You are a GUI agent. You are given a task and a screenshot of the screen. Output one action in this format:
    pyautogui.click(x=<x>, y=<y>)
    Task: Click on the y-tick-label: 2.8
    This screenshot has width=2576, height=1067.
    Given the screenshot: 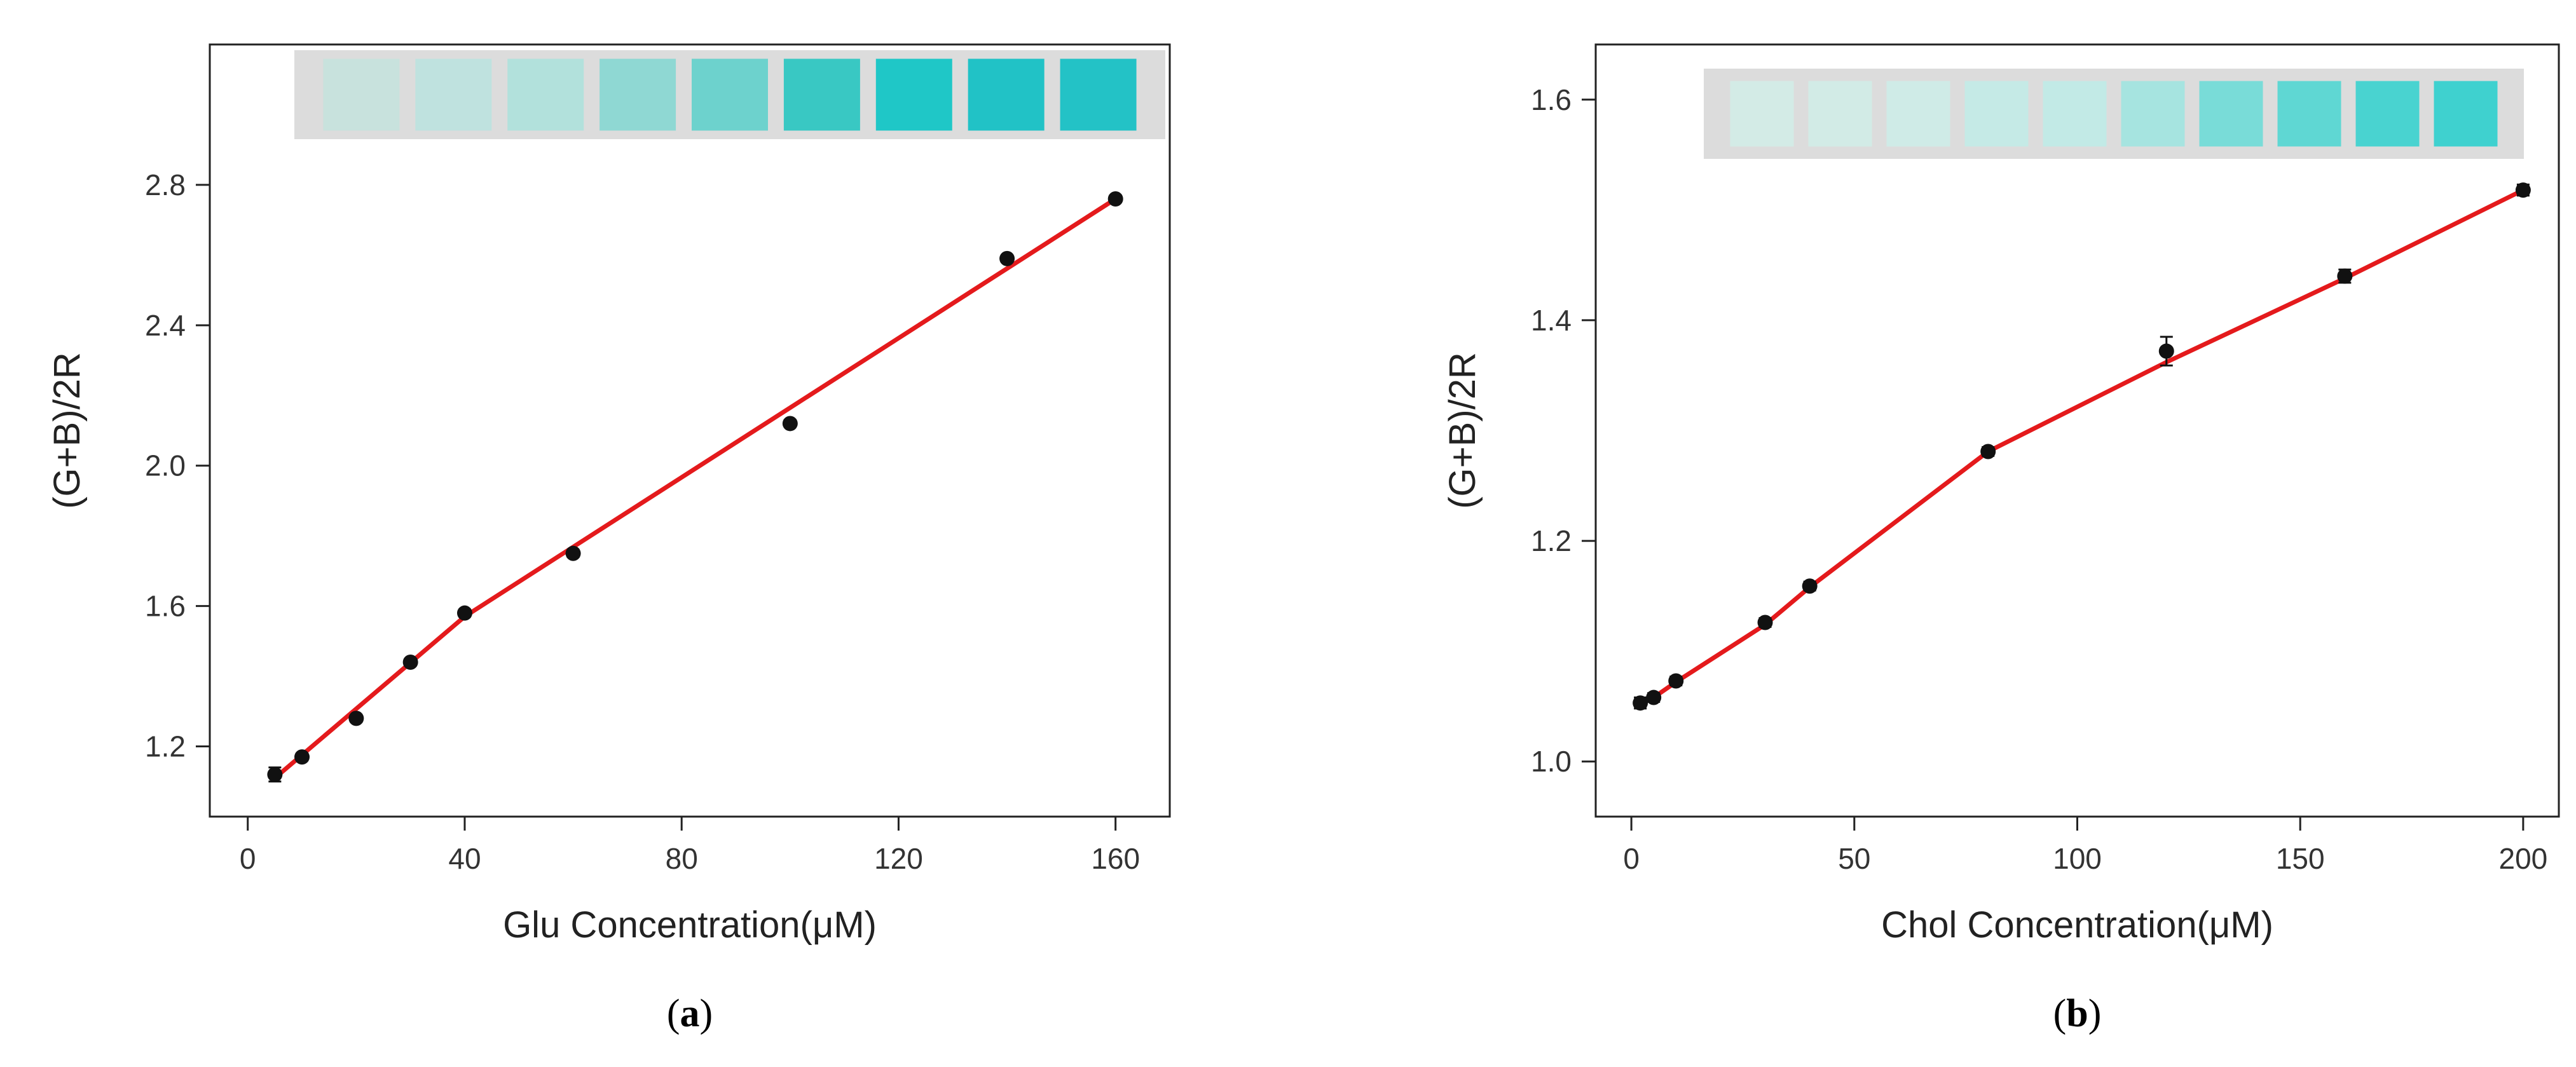 What is the action you would take?
    pyautogui.click(x=165, y=184)
    